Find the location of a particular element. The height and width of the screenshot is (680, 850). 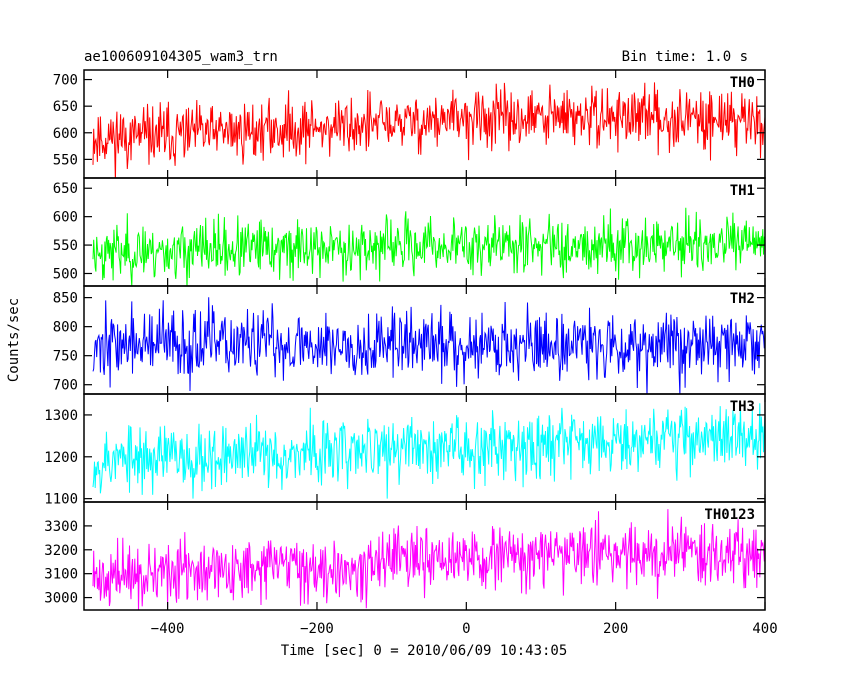

y-tick-label: 3300 is located at coordinates (61, 527).